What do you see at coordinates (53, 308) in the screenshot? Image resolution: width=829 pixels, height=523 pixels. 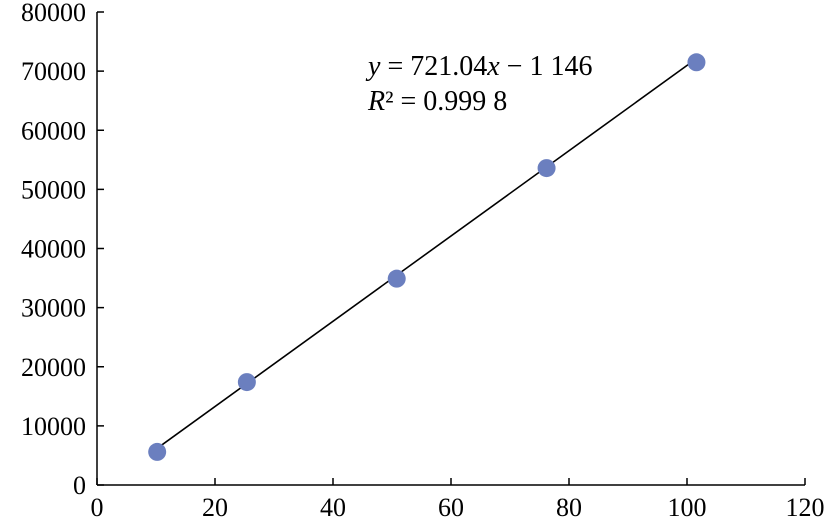 I see `y-tick-label: 30000` at bounding box center [53, 308].